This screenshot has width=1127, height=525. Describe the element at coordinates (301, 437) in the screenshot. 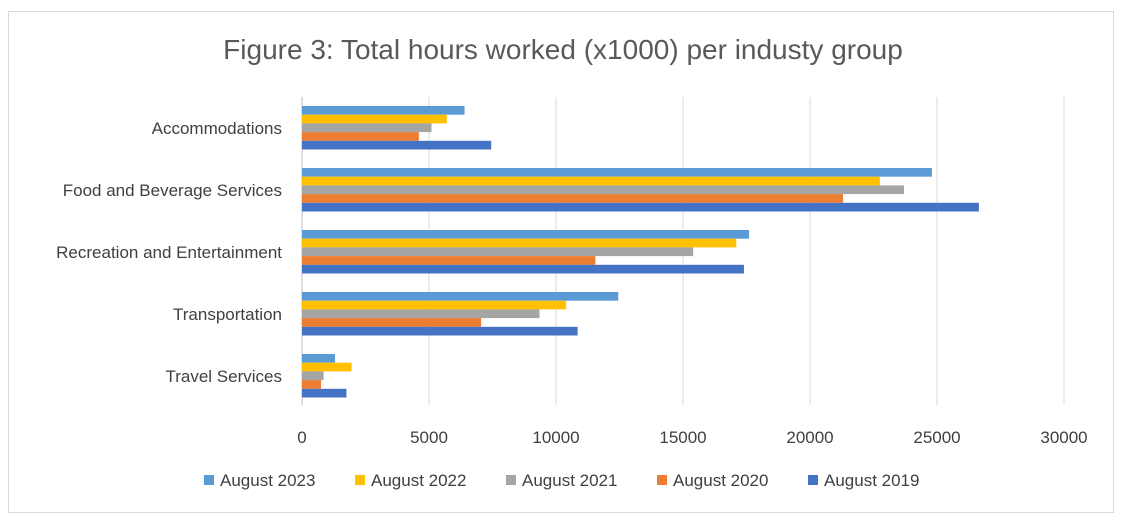

I see `x-tick-label: 0` at that location.